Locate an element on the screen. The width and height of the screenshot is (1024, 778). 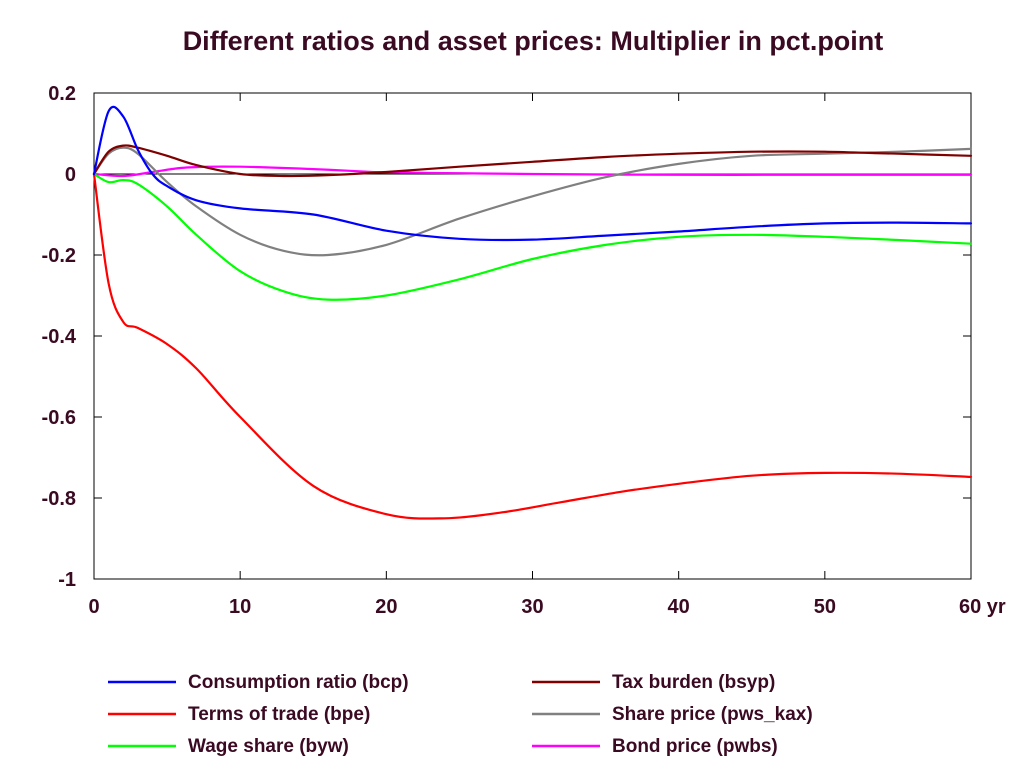
y-tick-label: -1 is located at coordinates (67, 580).